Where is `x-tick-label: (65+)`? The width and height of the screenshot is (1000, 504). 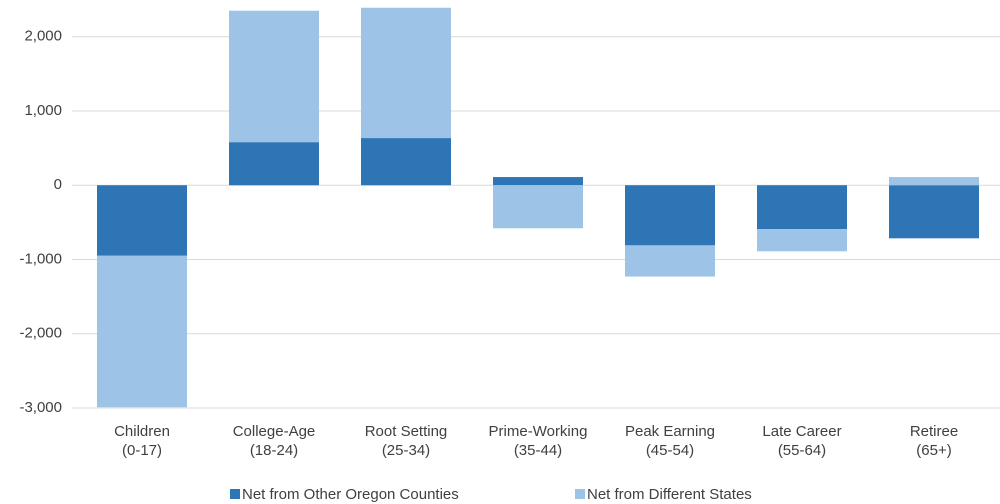
x-tick-label: (65+) is located at coordinates (933, 450).